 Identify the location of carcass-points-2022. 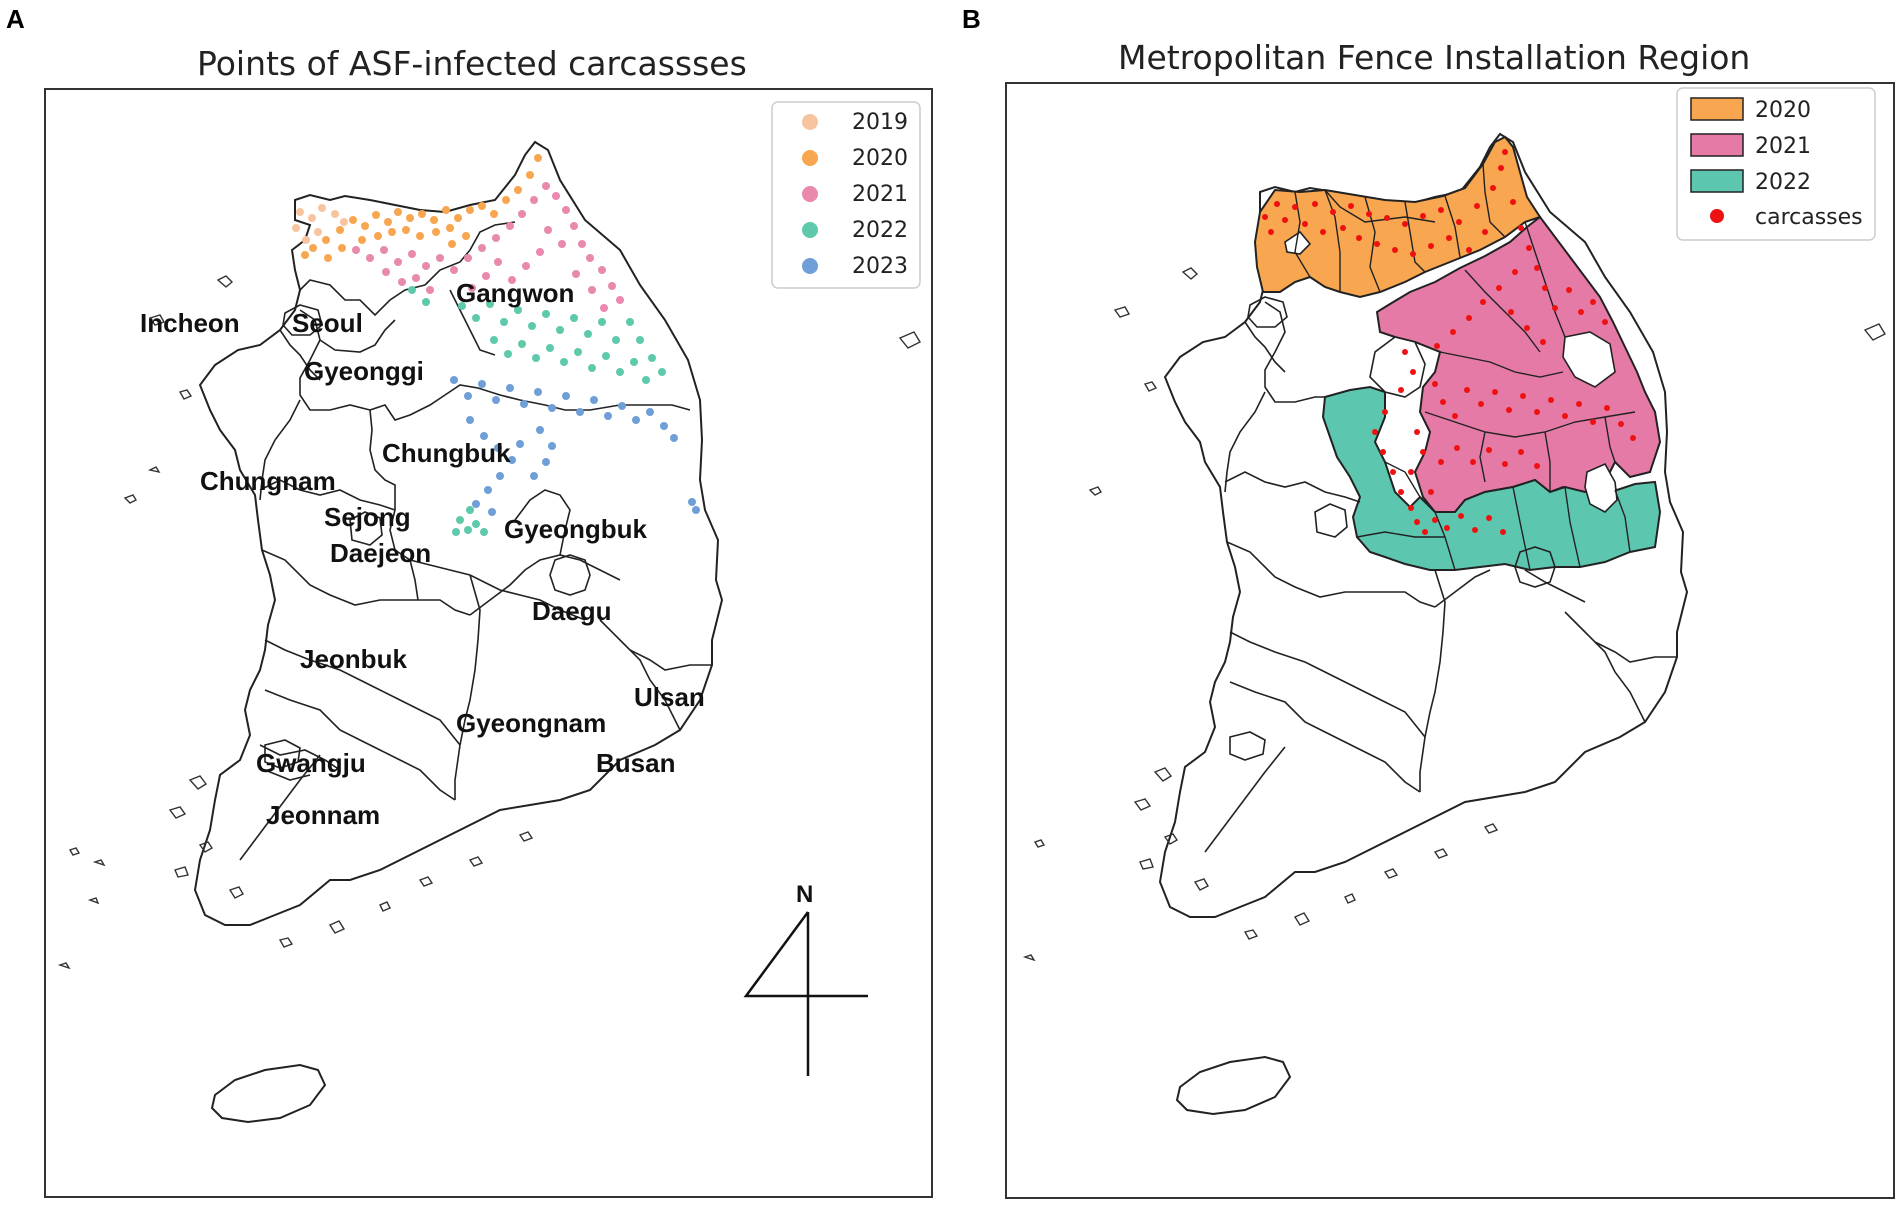
(537, 411).